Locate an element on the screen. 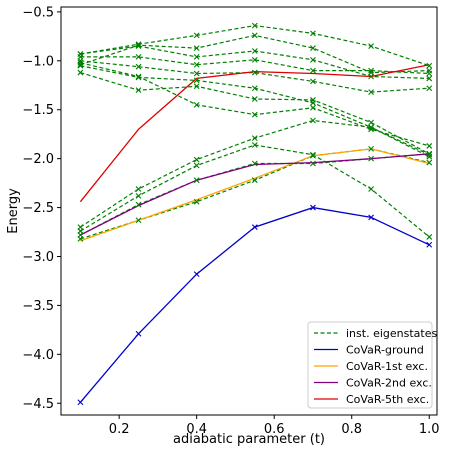 This screenshot has height=452, width=452. x-tick-label: 1.0 is located at coordinates (429, 429).